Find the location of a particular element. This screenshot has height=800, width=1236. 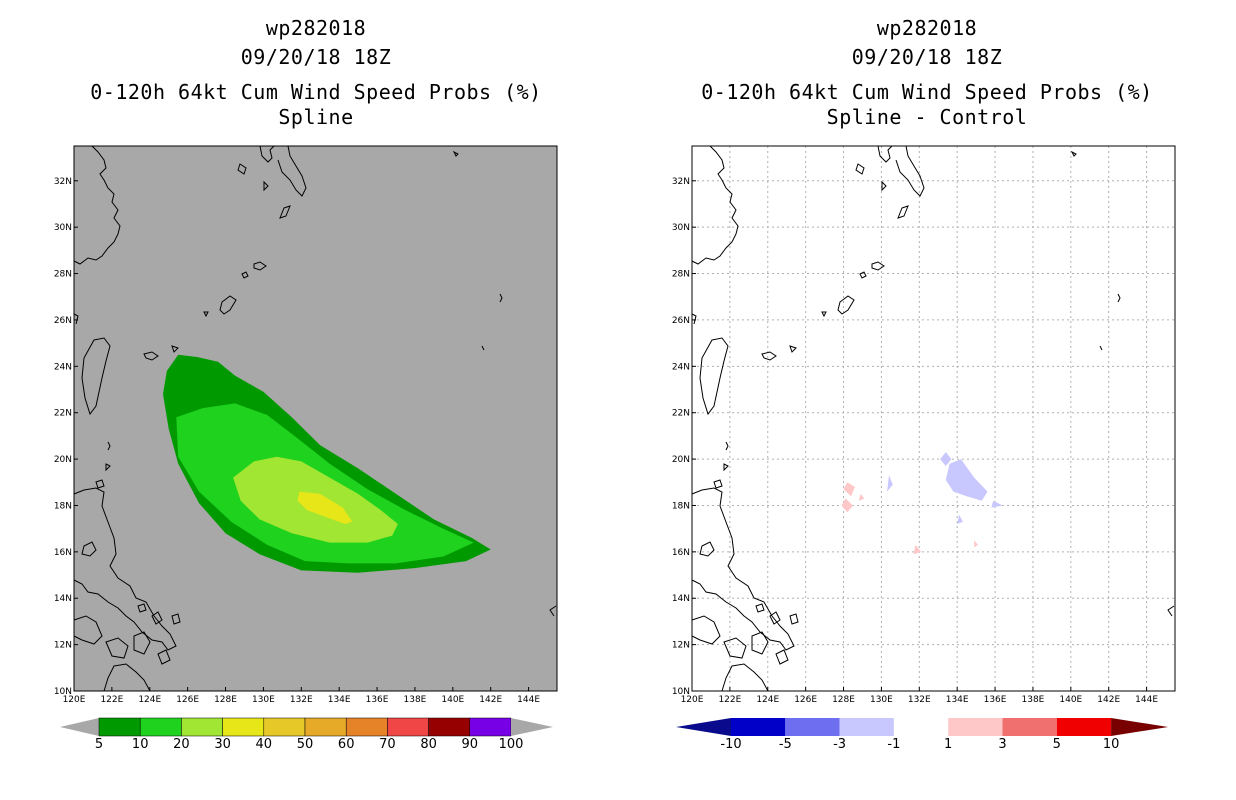

left-colorbar: 5 10 20 30 40 50 60 70 80 90 100 is located at coordinates (306, 734).